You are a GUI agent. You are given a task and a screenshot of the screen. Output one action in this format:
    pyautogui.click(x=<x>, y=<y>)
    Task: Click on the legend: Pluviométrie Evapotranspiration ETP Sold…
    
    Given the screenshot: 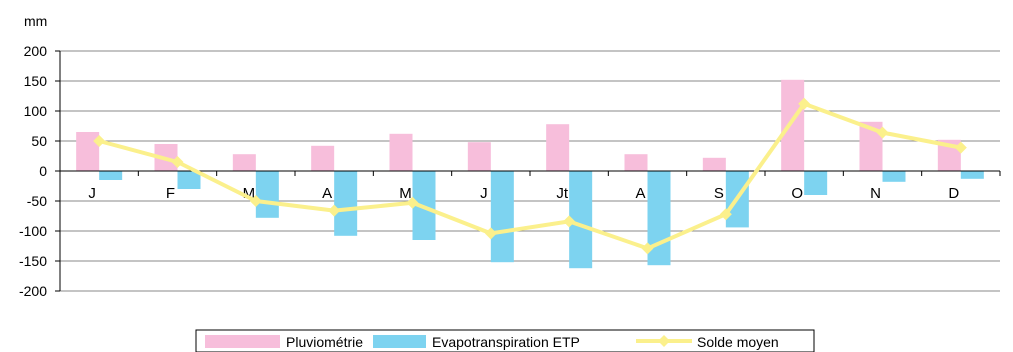 What is the action you would take?
    pyautogui.click(x=505, y=340)
    